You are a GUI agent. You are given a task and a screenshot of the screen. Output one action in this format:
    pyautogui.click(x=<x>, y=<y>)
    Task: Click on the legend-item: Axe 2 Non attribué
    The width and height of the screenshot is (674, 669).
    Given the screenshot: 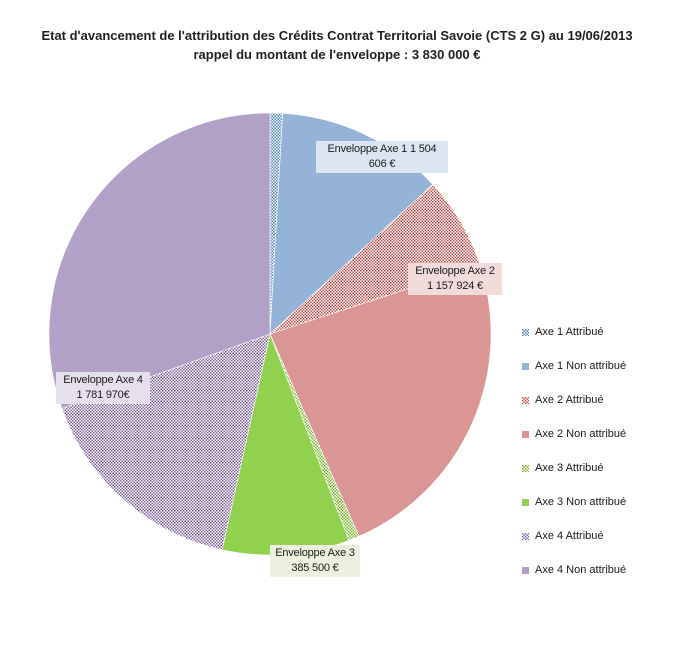 What is the action you would take?
    pyautogui.click(x=574, y=444)
    